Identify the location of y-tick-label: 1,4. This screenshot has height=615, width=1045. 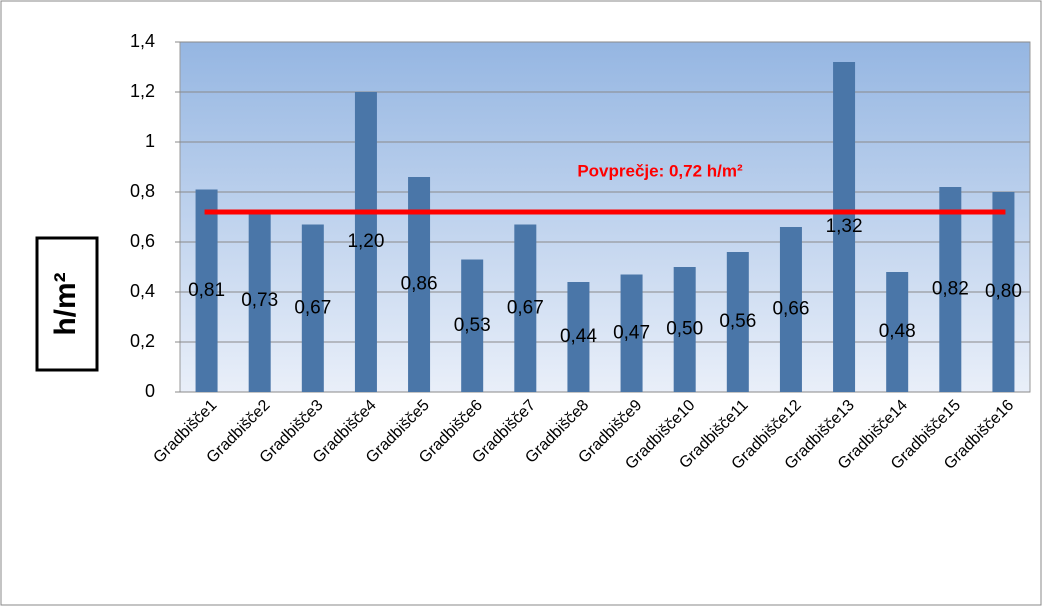
(142, 41).